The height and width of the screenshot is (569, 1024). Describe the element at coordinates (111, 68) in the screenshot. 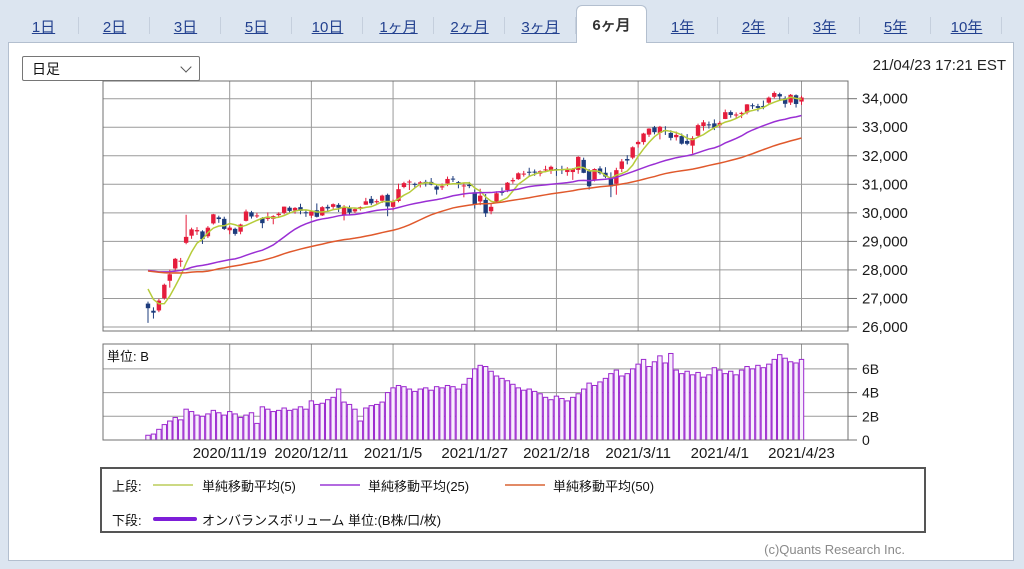

I see `chart-type-select: 日足` at that location.